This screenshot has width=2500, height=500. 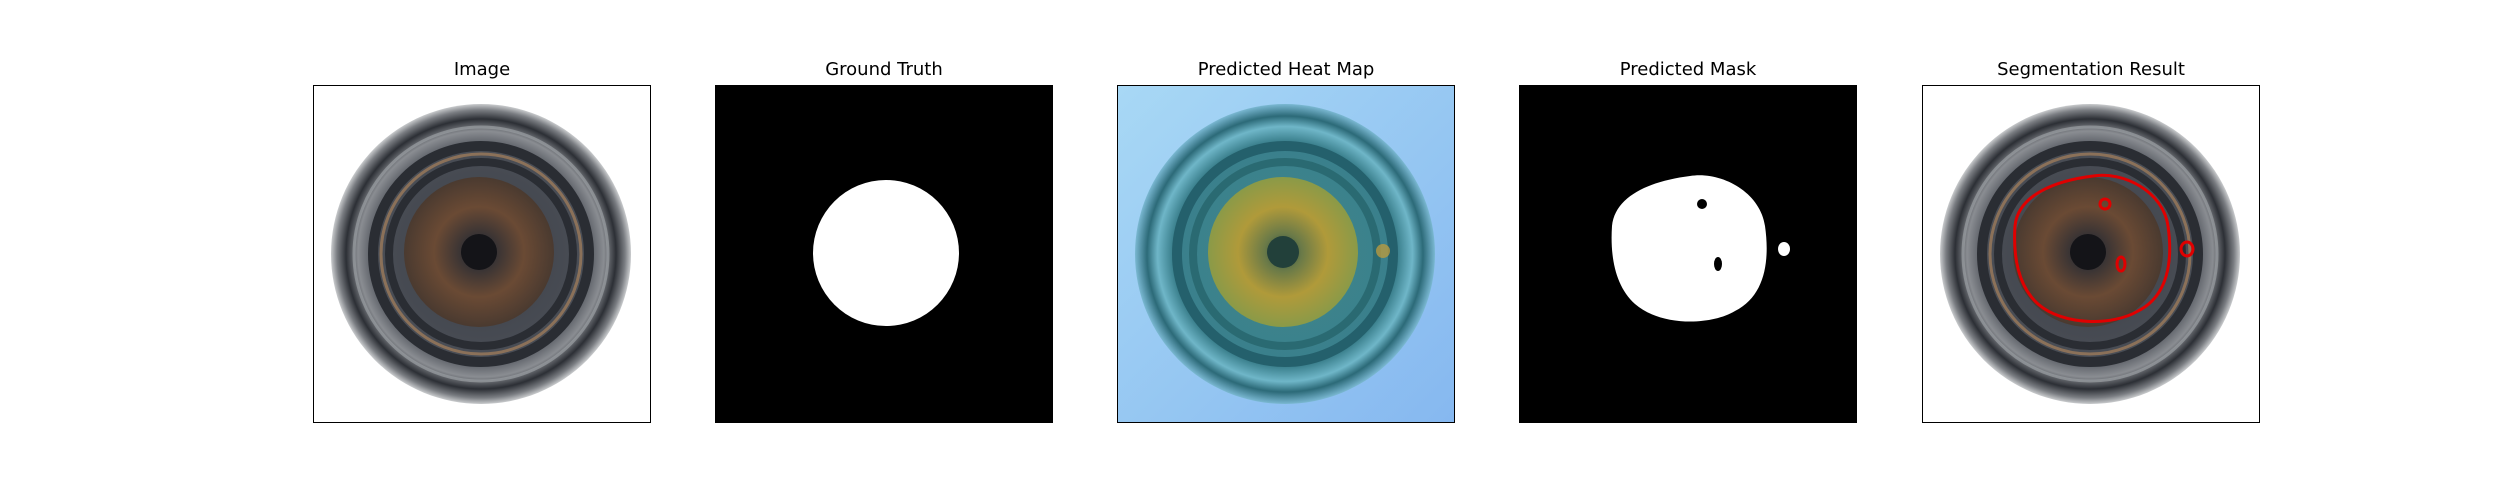 I want to click on bottle-photo, so click(x=482, y=254).